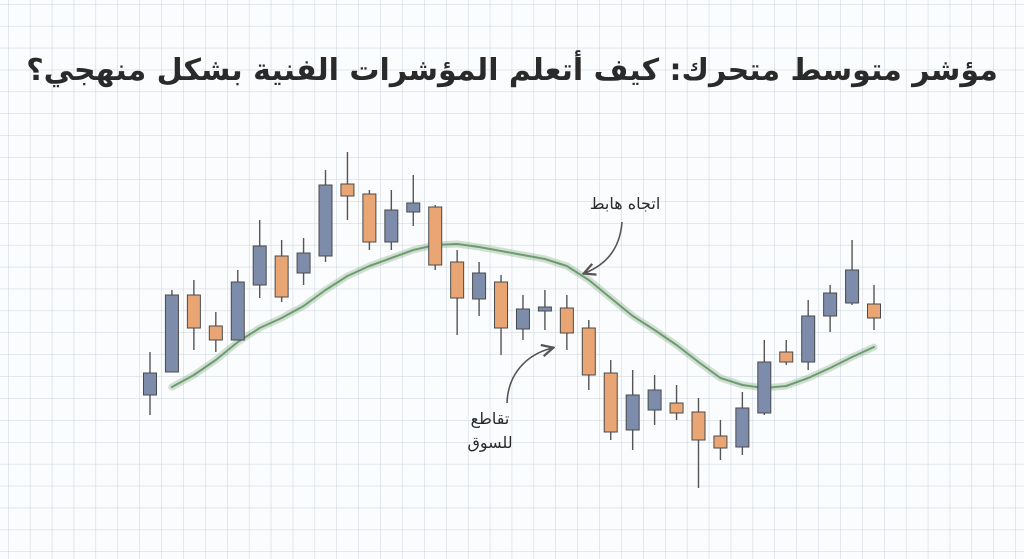 Image resolution: width=1024 pixels, height=559 pixels. I want to click on annotation: اتجاه هابط, so click(625, 203).